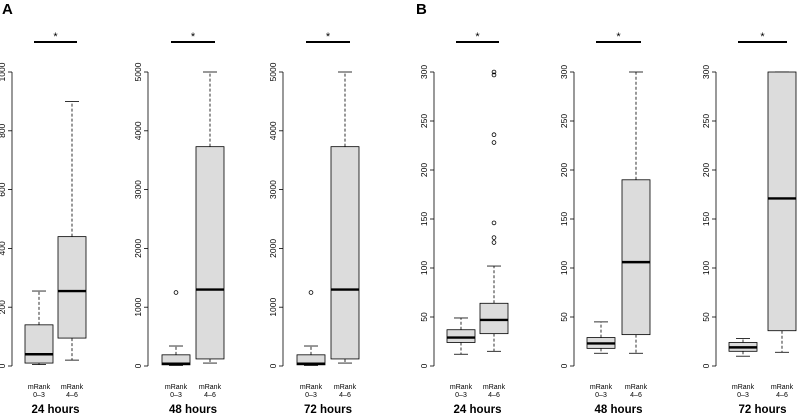 This screenshot has width=798, height=416. Describe the element at coordinates (3, 248) in the screenshot. I see `y-tick-label: 400` at that location.